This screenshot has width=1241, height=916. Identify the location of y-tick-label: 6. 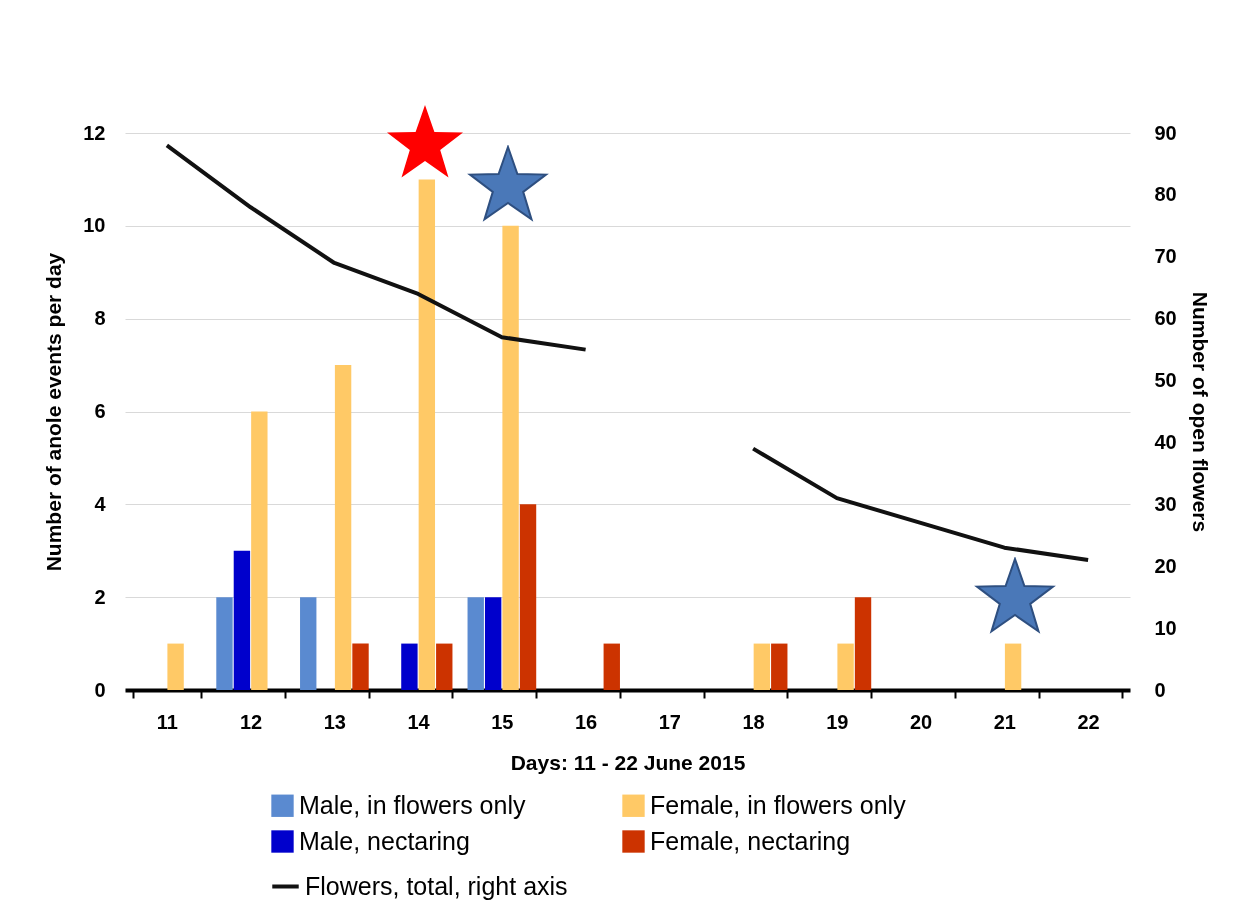
(100, 411).